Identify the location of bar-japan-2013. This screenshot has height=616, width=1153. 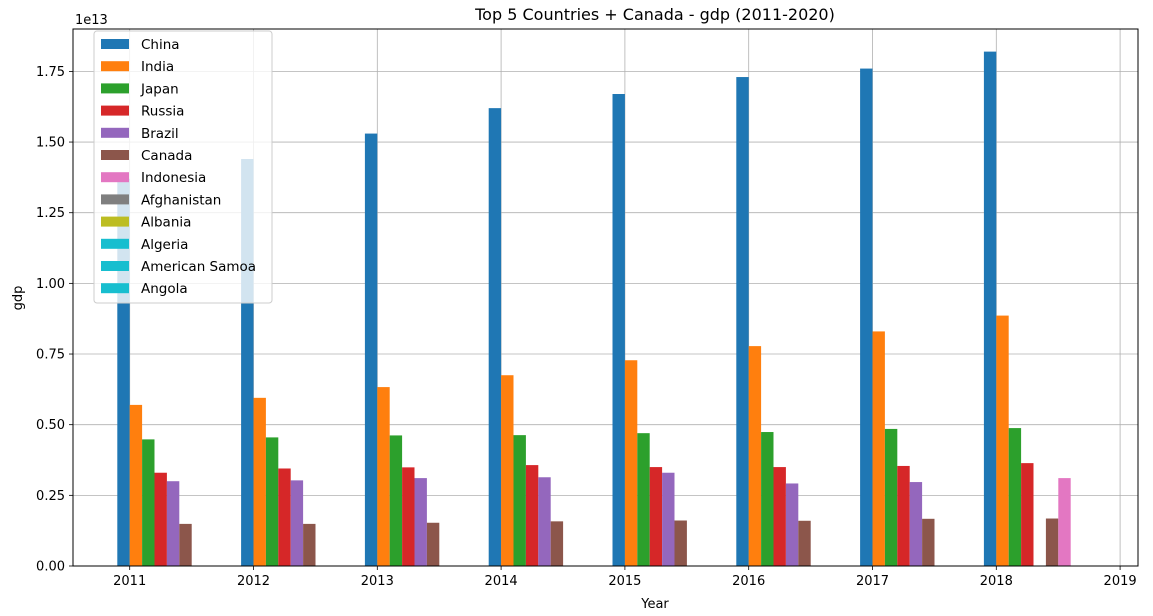
(396, 500).